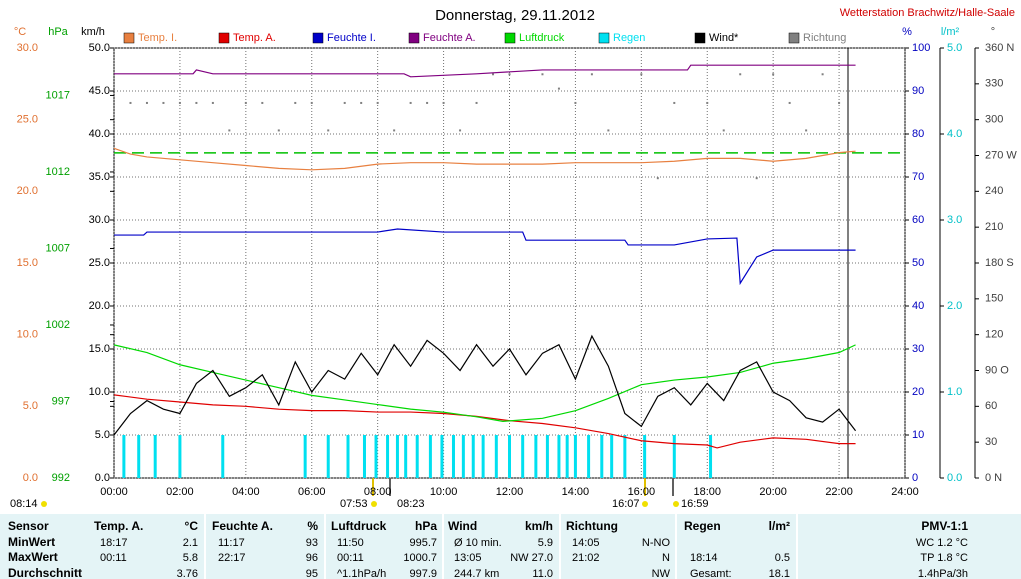 This screenshot has width=1021, height=579. What do you see at coordinates (944, 526) in the screenshot?
I see `table-header: PMV-1:1` at bounding box center [944, 526].